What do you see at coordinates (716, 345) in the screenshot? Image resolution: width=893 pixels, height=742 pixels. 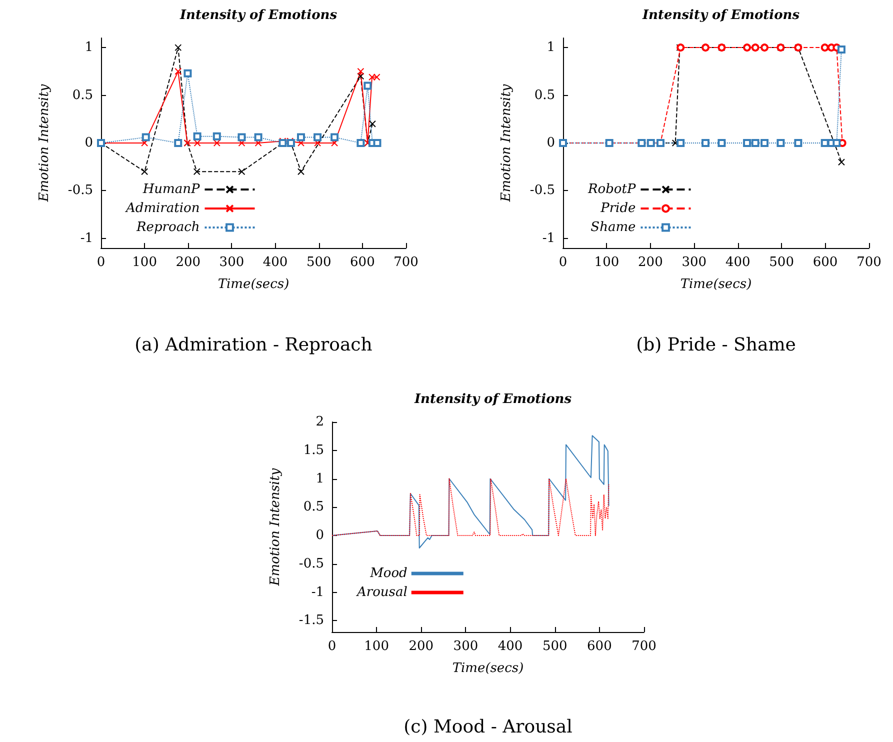 I see `text: (b) Pride - Shame` at bounding box center [716, 345].